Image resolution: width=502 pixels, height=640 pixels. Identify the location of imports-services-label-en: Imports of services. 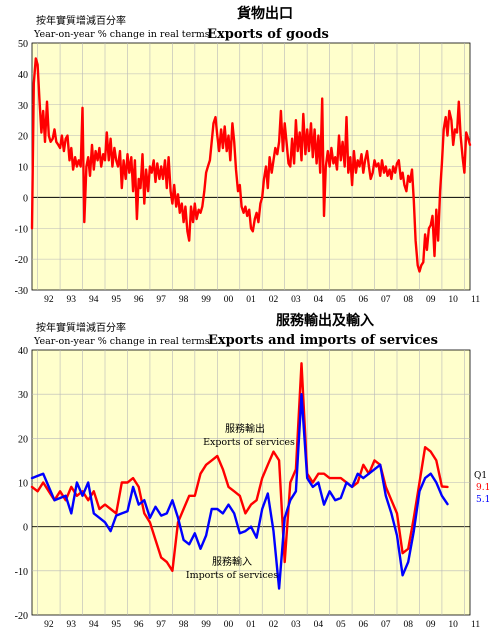
(232, 575).